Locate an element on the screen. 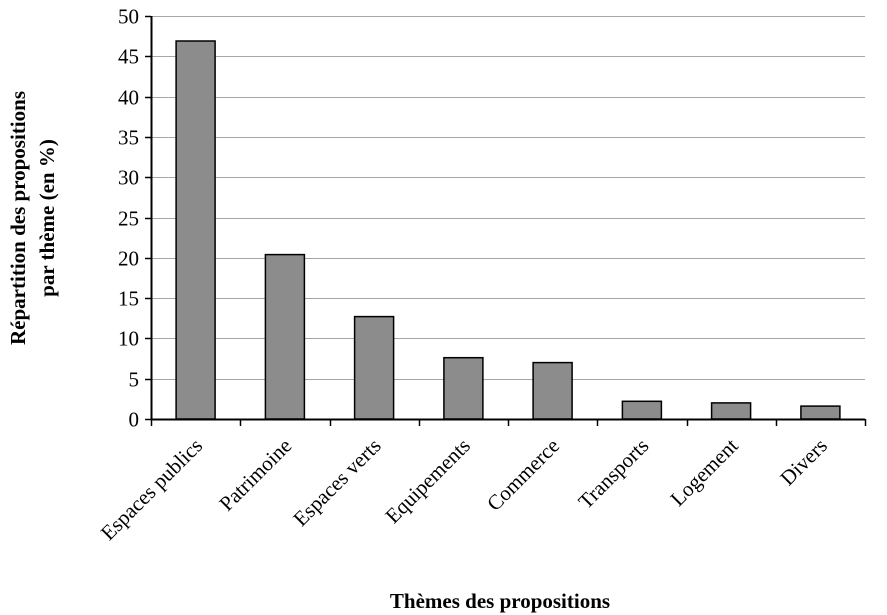 The image size is (887, 615). x-tick-label: Logement is located at coordinates (703, 471).